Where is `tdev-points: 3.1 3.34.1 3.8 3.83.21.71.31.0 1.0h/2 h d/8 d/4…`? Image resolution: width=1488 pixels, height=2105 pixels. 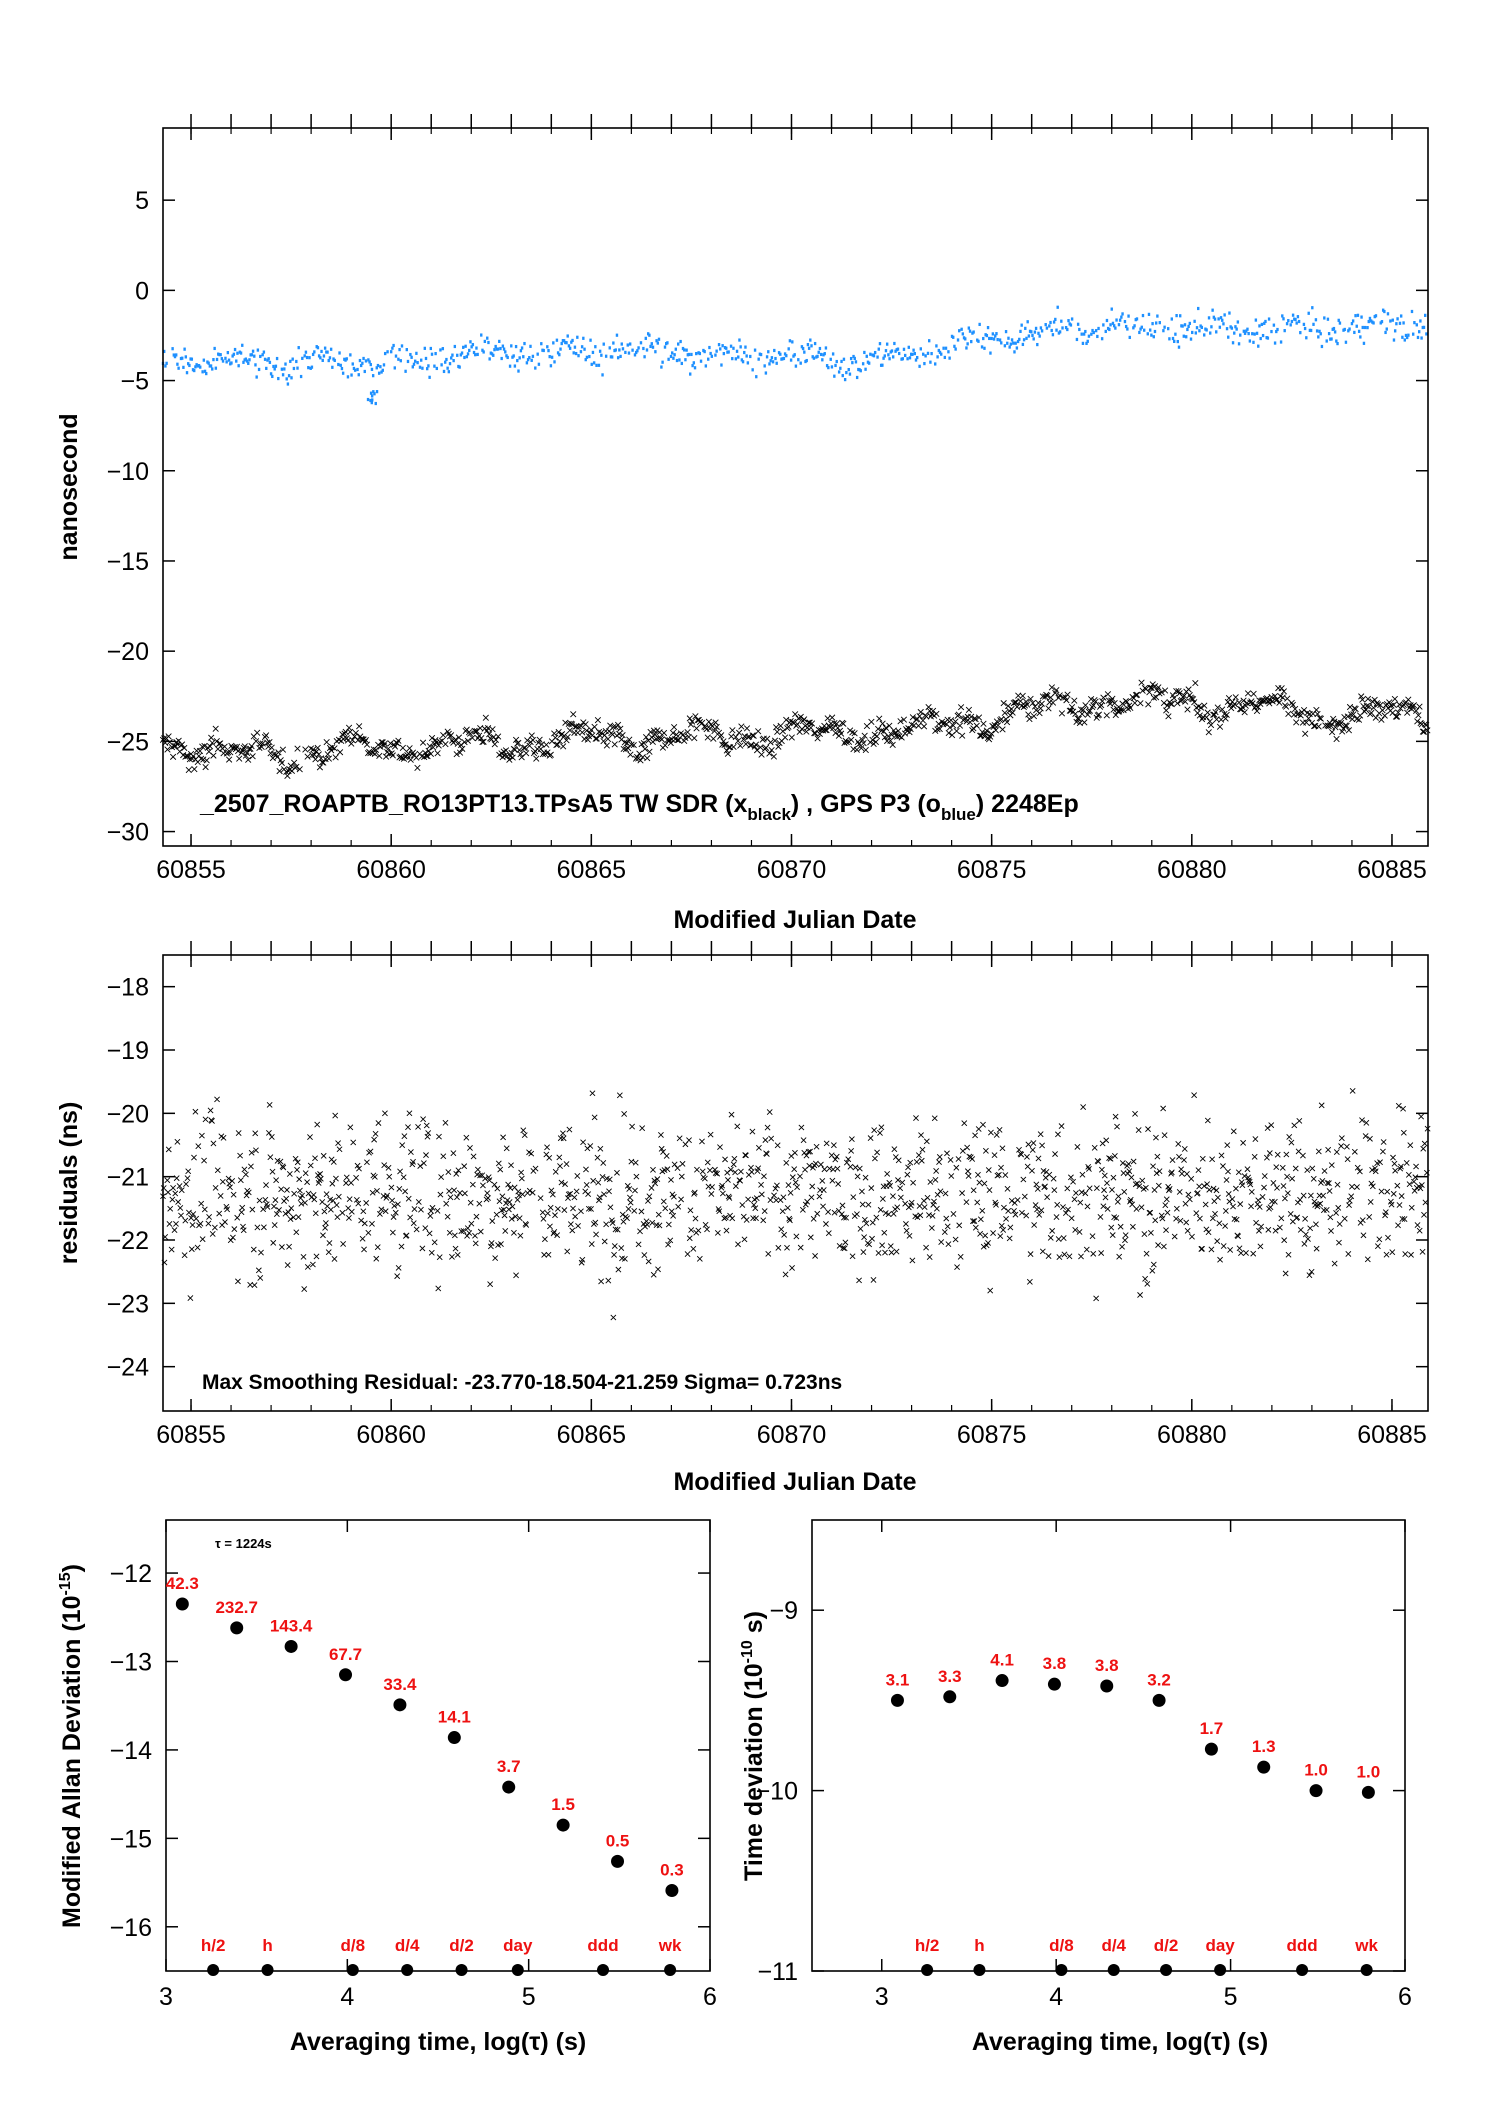
tdev-points: 3.1 3.34.1 3.8 3.83.21.71.31.0 1.0h/2 h d/8 d/4… is located at coordinates (1133, 1813).